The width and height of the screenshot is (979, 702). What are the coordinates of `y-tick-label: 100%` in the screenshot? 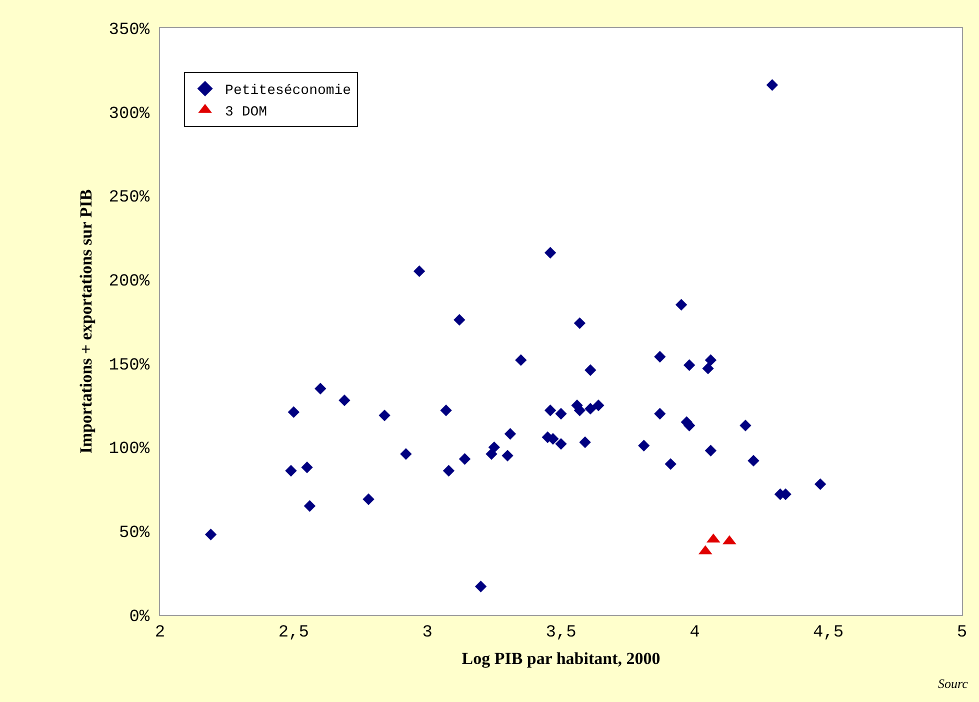 It's located at (129, 450).